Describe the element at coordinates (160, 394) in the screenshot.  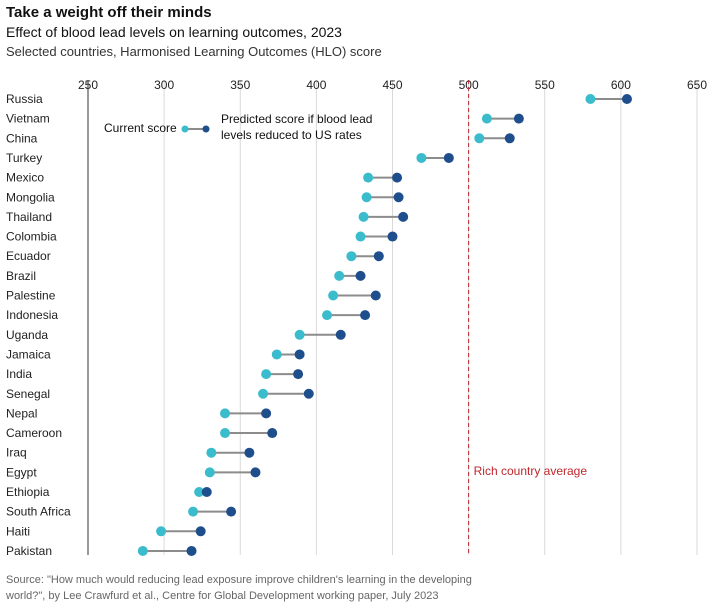
I see `row-senegal: Senegal` at that location.